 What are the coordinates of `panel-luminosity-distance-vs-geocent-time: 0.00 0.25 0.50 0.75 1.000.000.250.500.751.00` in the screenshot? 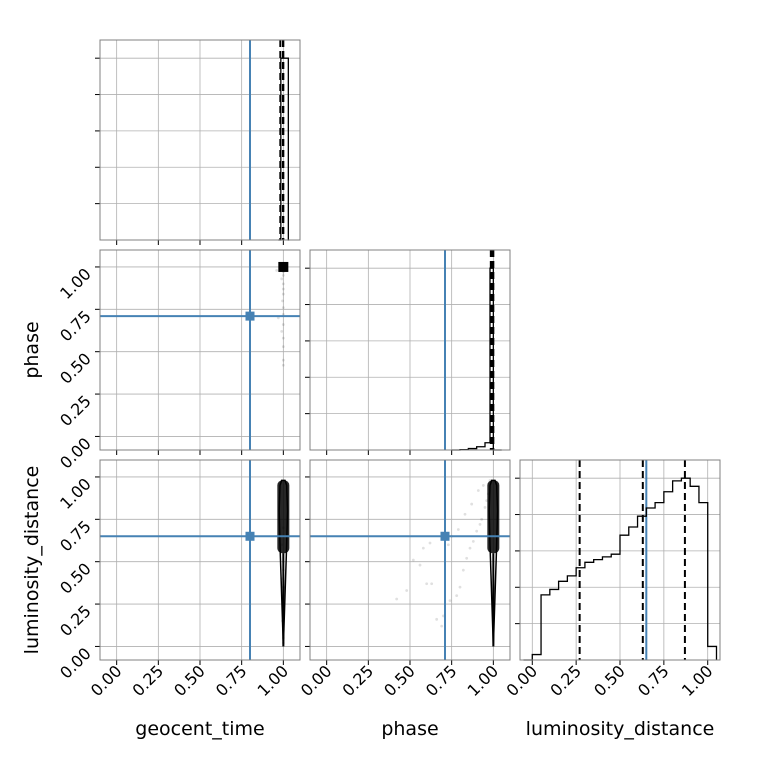 It's located at (178, 579).